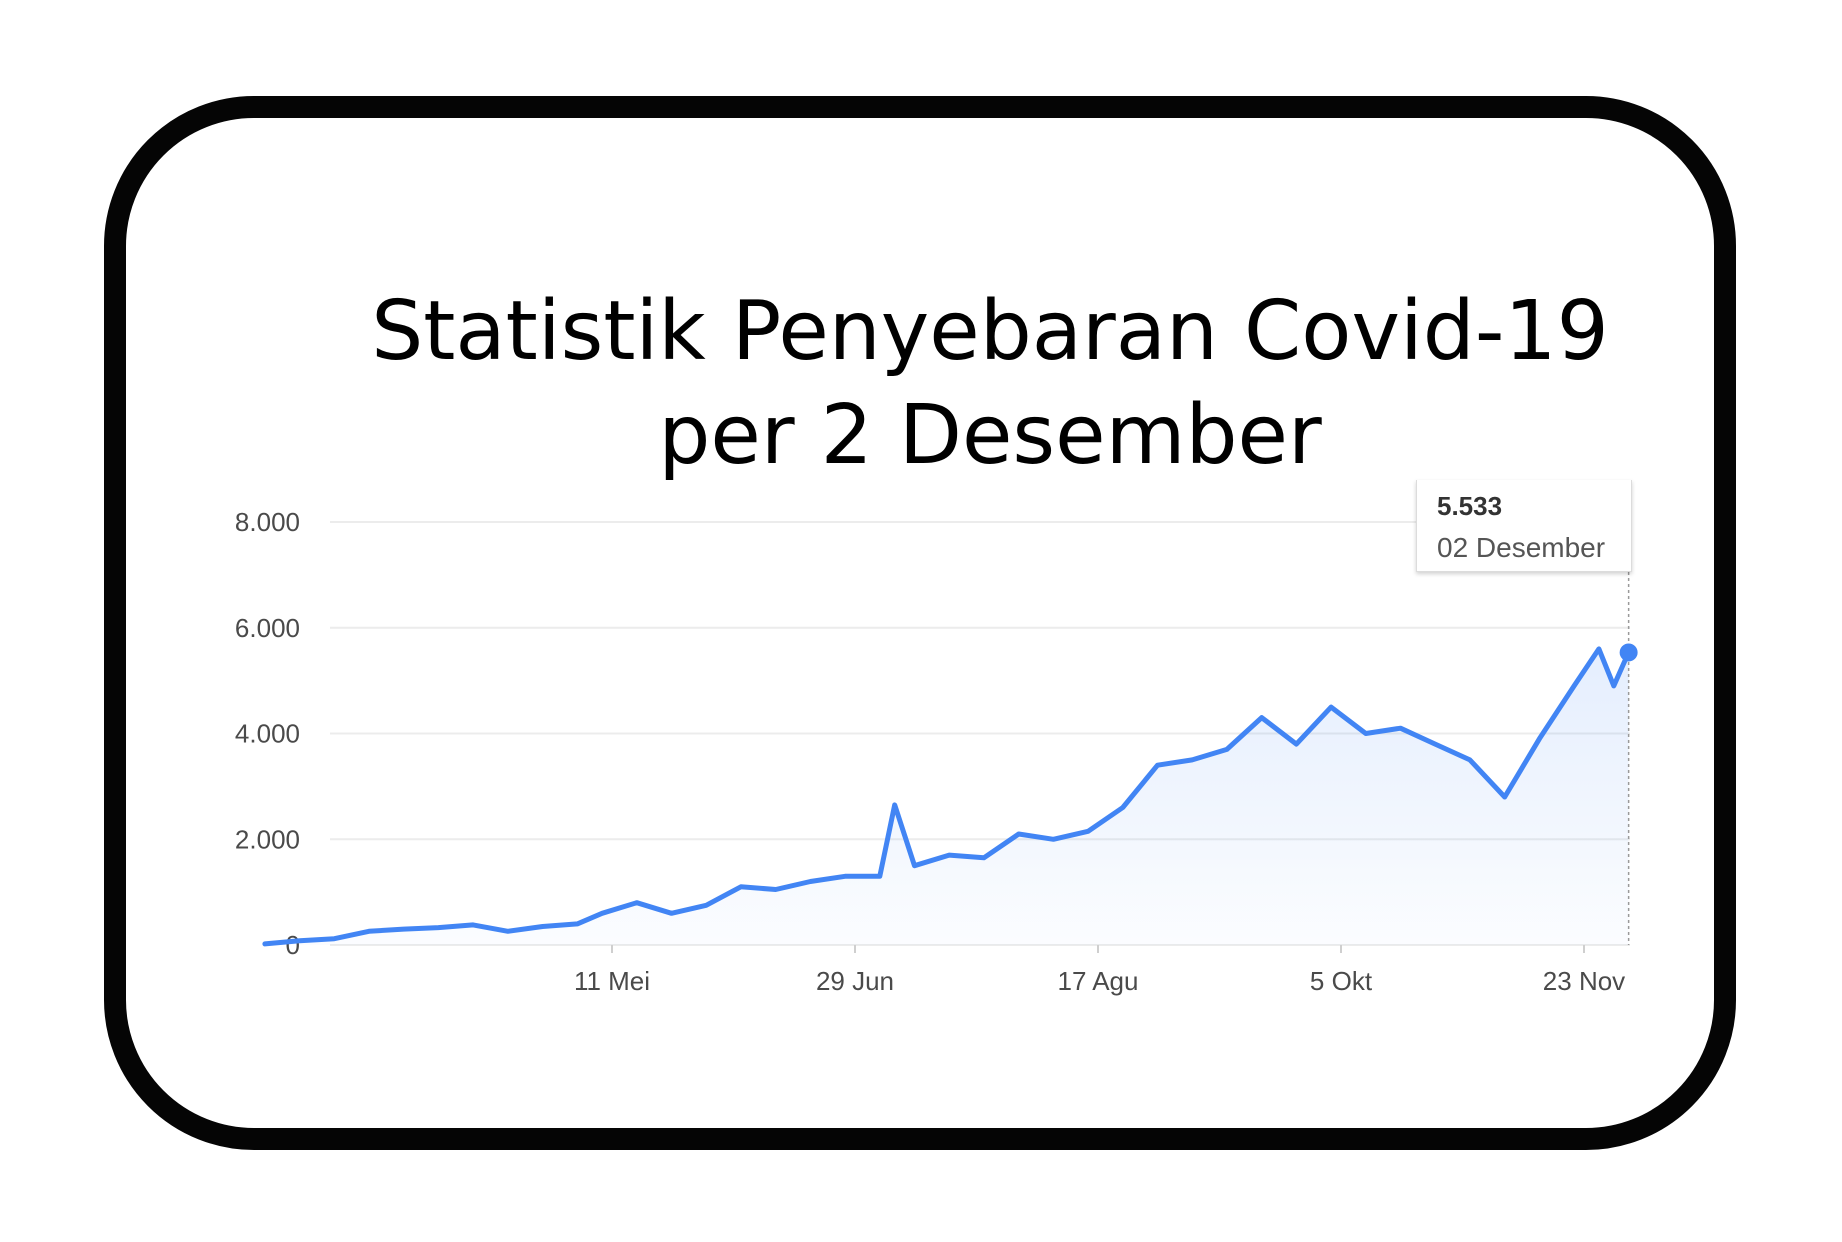 This screenshot has width=1842, height=1242. Describe the element at coordinates (990, 331) in the screenshot. I see `title-line-1: Statistik Penyebaran Covid-19` at that location.